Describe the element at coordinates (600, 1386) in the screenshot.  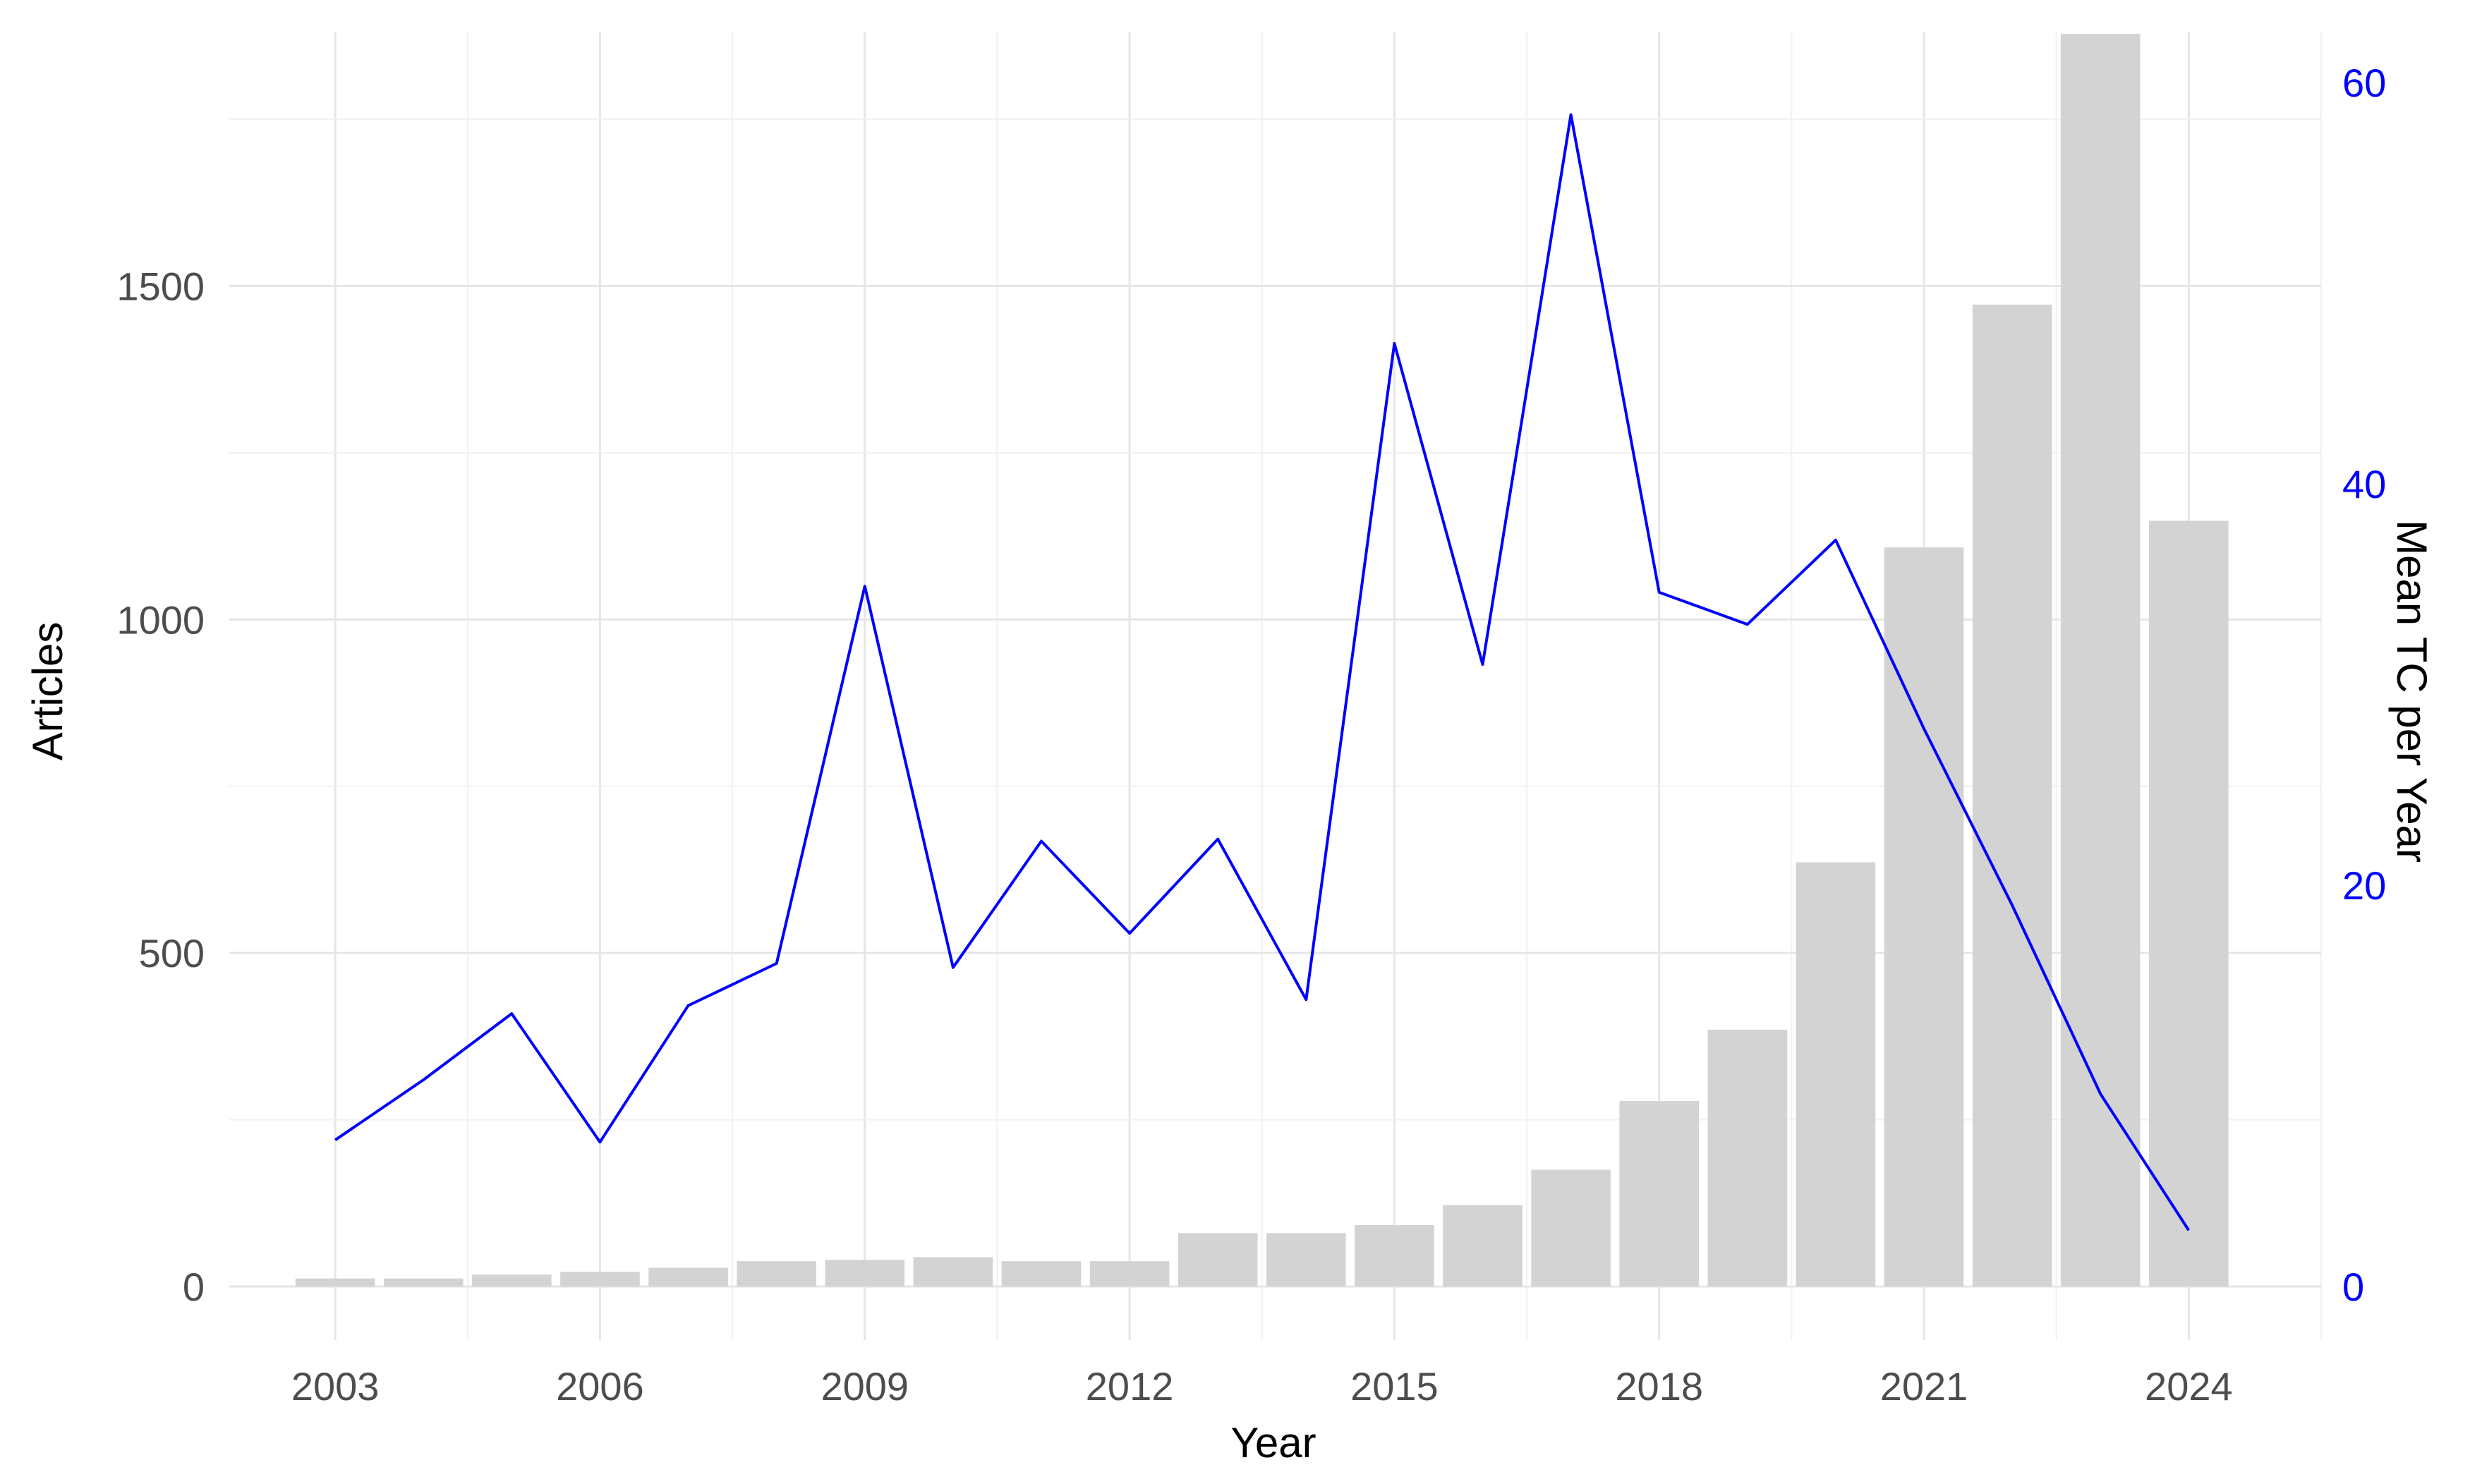
I see `x-tick-label-2006: 2006` at that location.